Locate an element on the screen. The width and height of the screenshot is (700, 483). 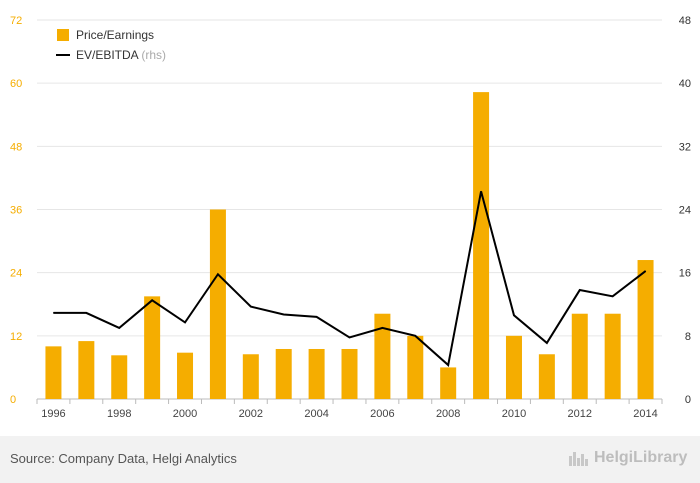
x-tick-label: 2014 is located at coordinates (645, 414).